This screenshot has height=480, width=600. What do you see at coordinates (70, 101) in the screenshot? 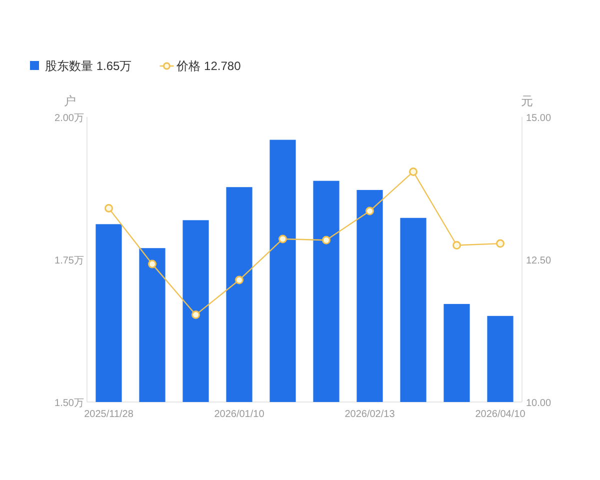
I see `y-axis-title: 户` at bounding box center [70, 101].